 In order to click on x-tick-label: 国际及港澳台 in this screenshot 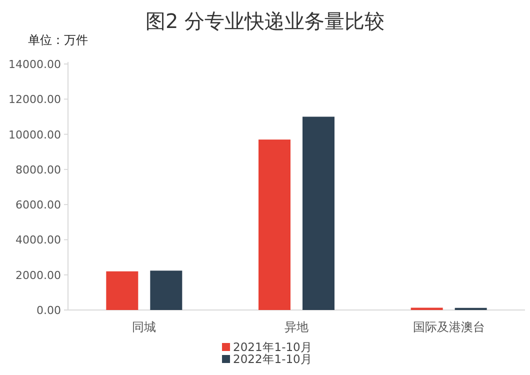, I will do `click(448, 327)`.